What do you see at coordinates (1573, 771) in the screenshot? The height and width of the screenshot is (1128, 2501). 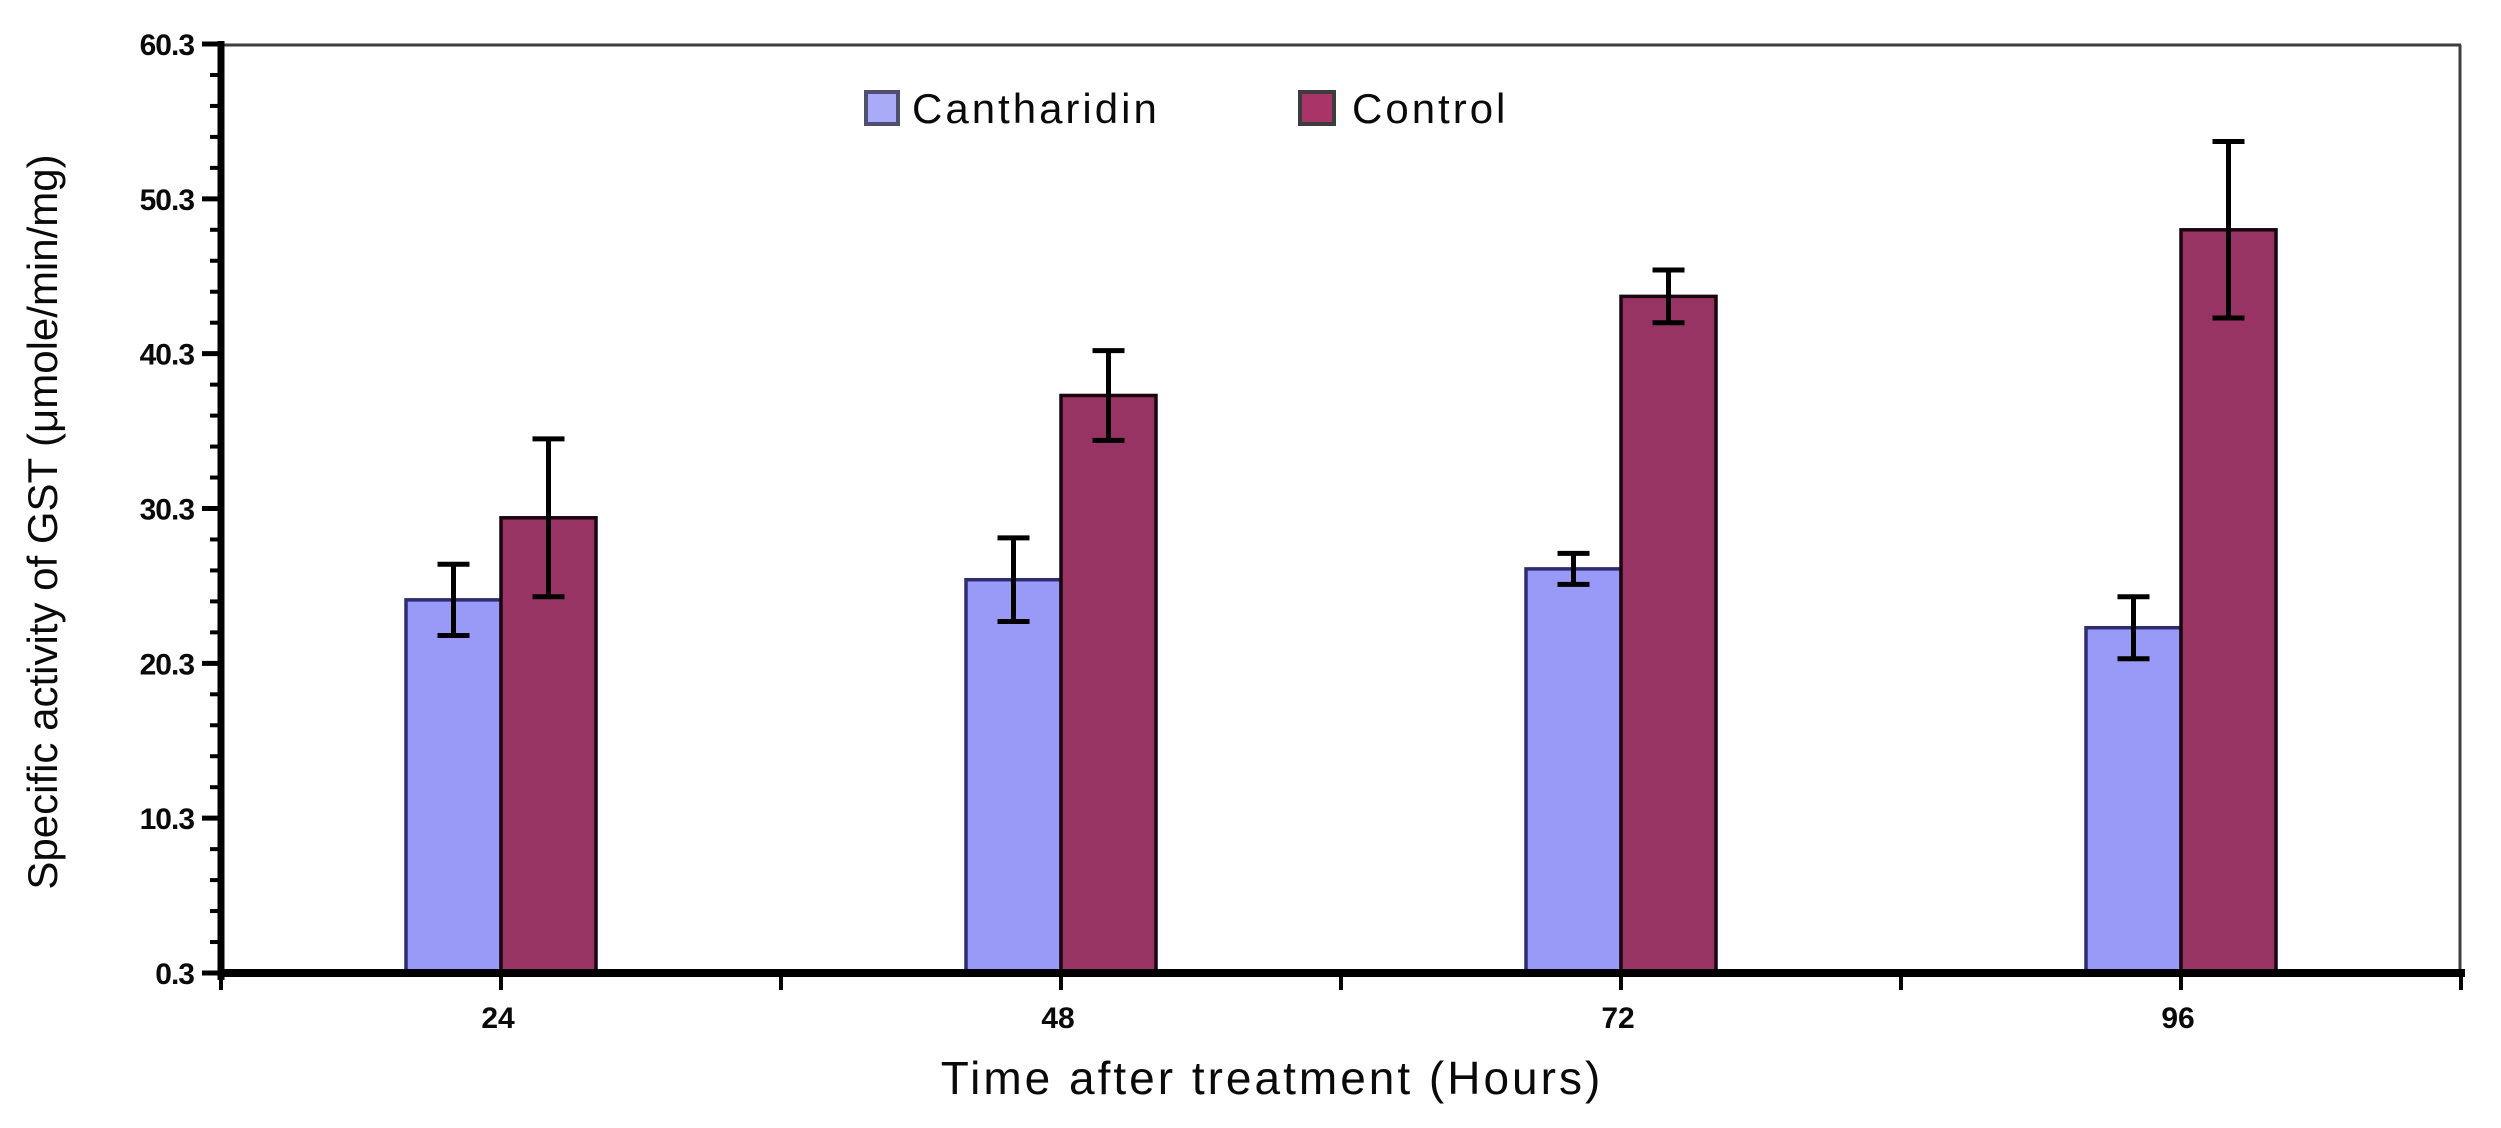 I see `bar-cantharidin-72h` at bounding box center [1573, 771].